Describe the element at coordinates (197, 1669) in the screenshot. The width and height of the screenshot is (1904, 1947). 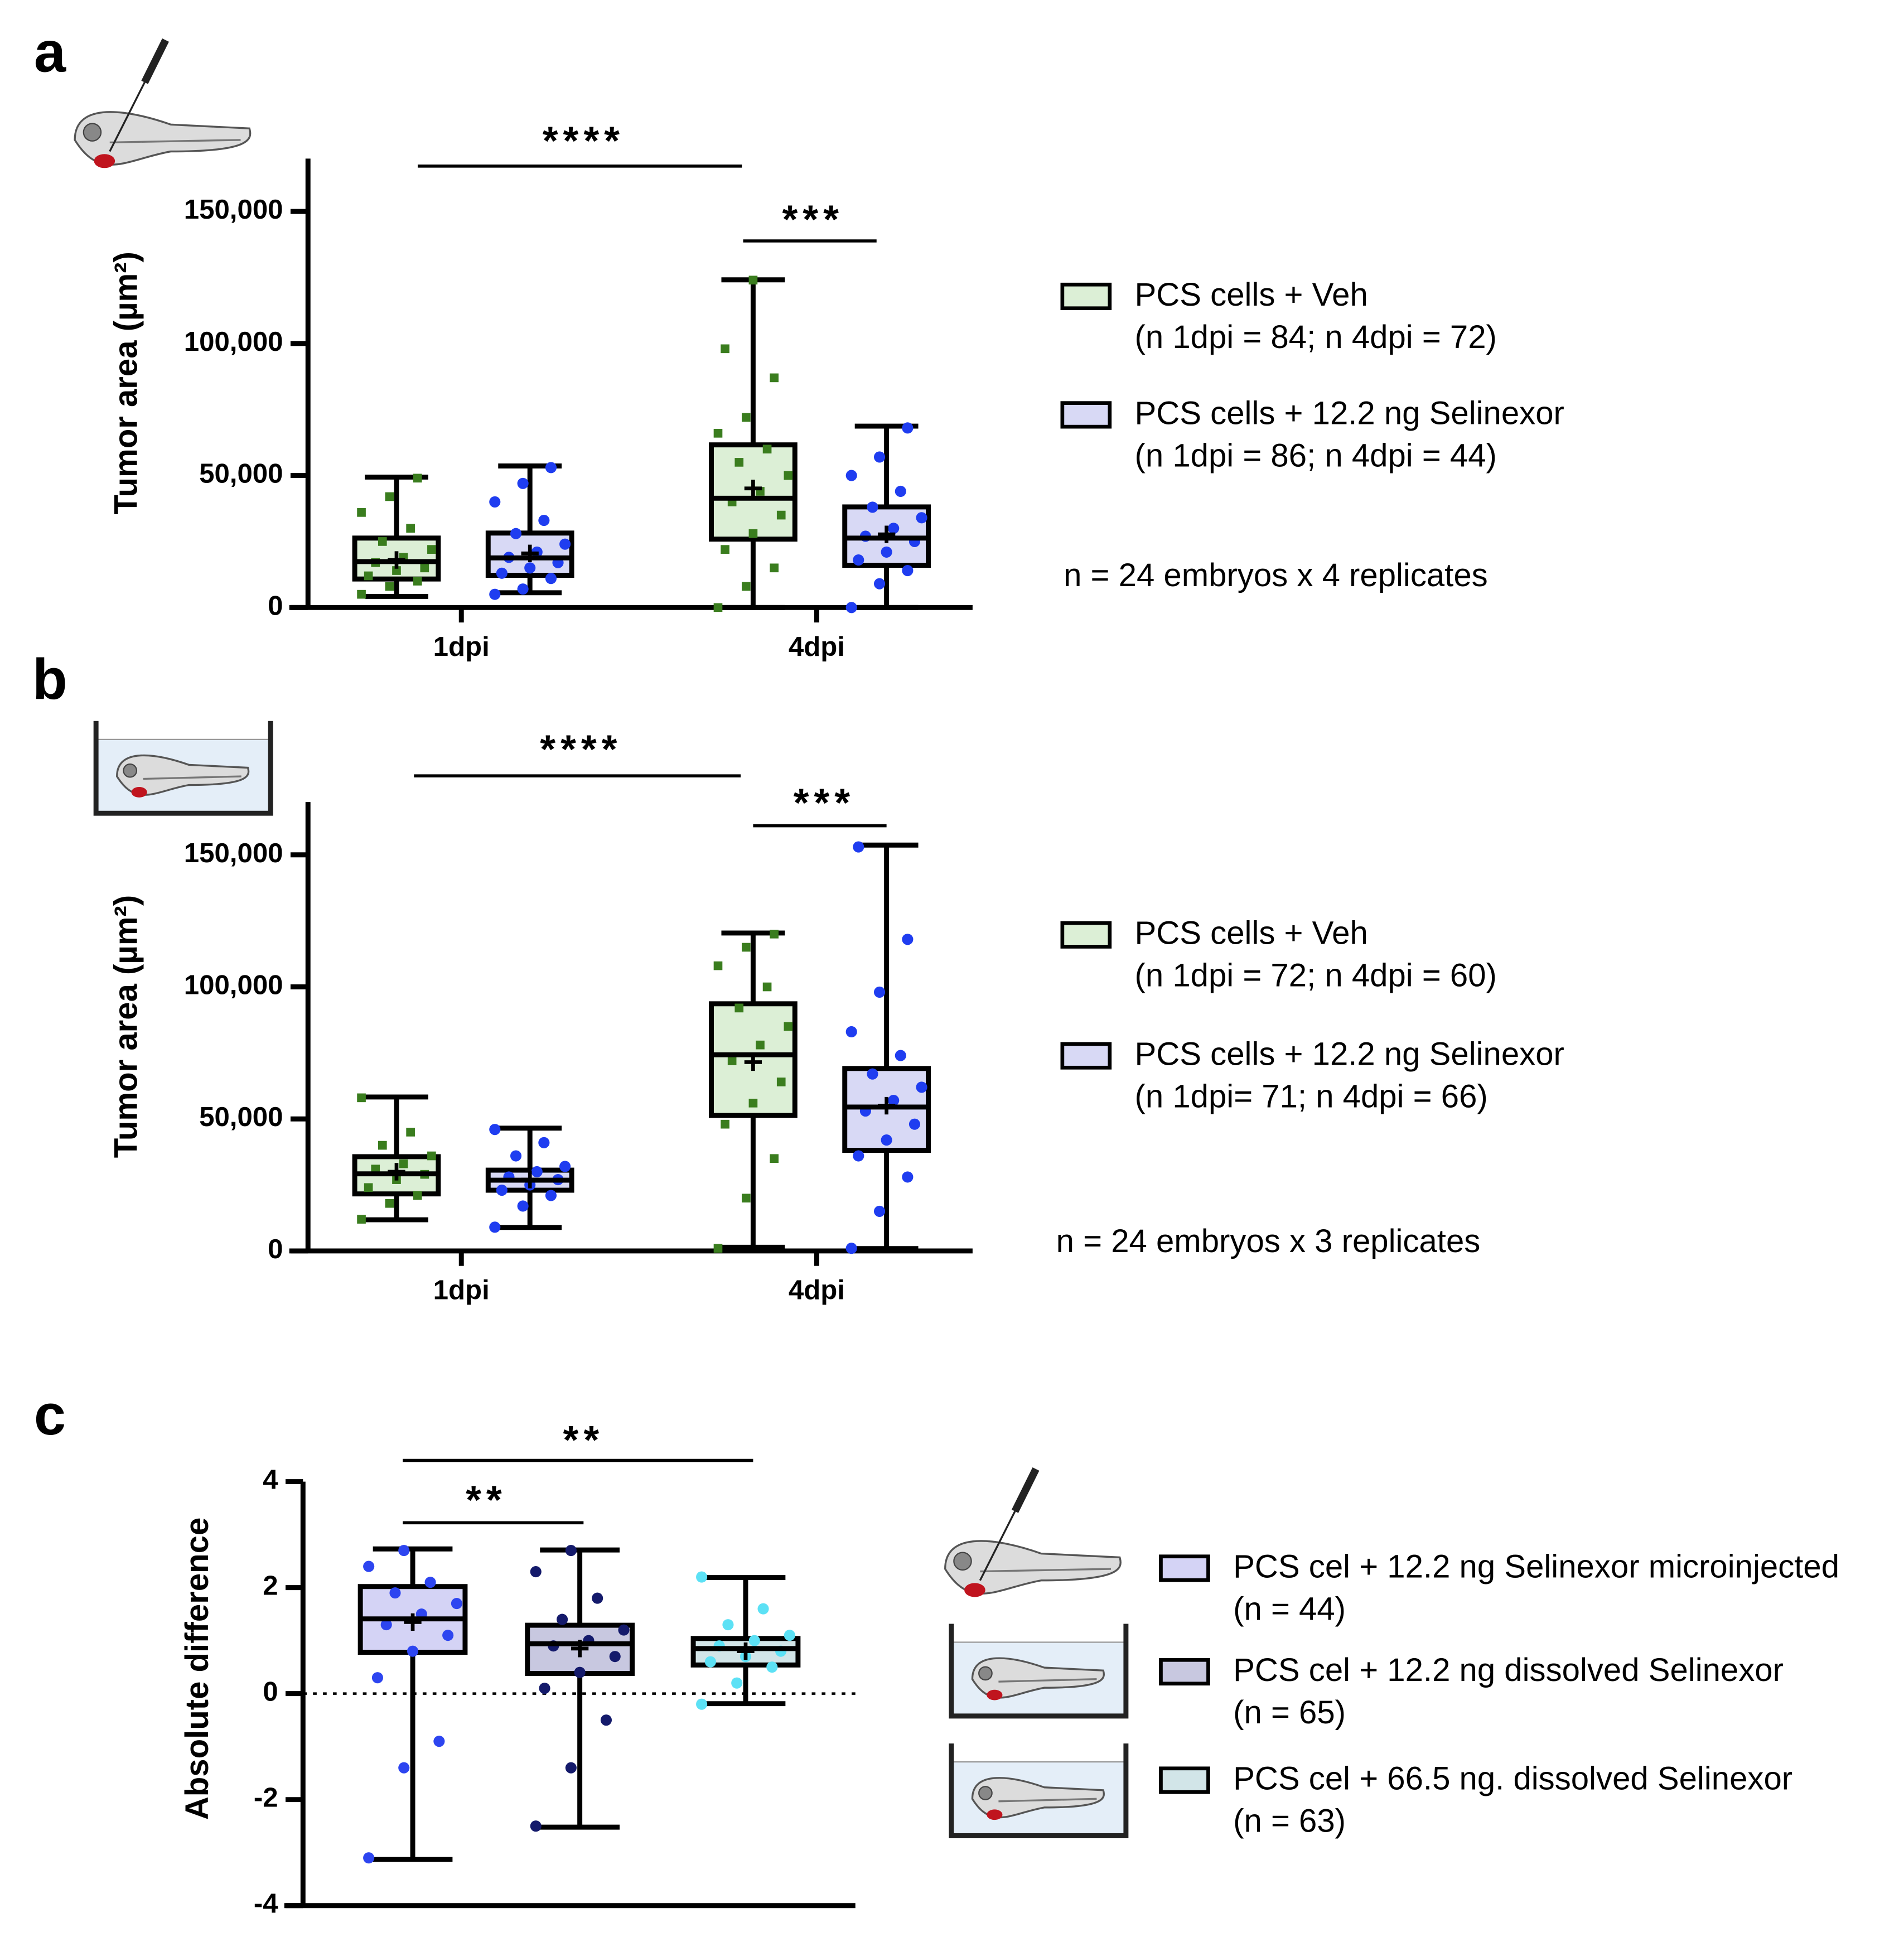
I see `y-axis-label: Absolute difference` at that location.